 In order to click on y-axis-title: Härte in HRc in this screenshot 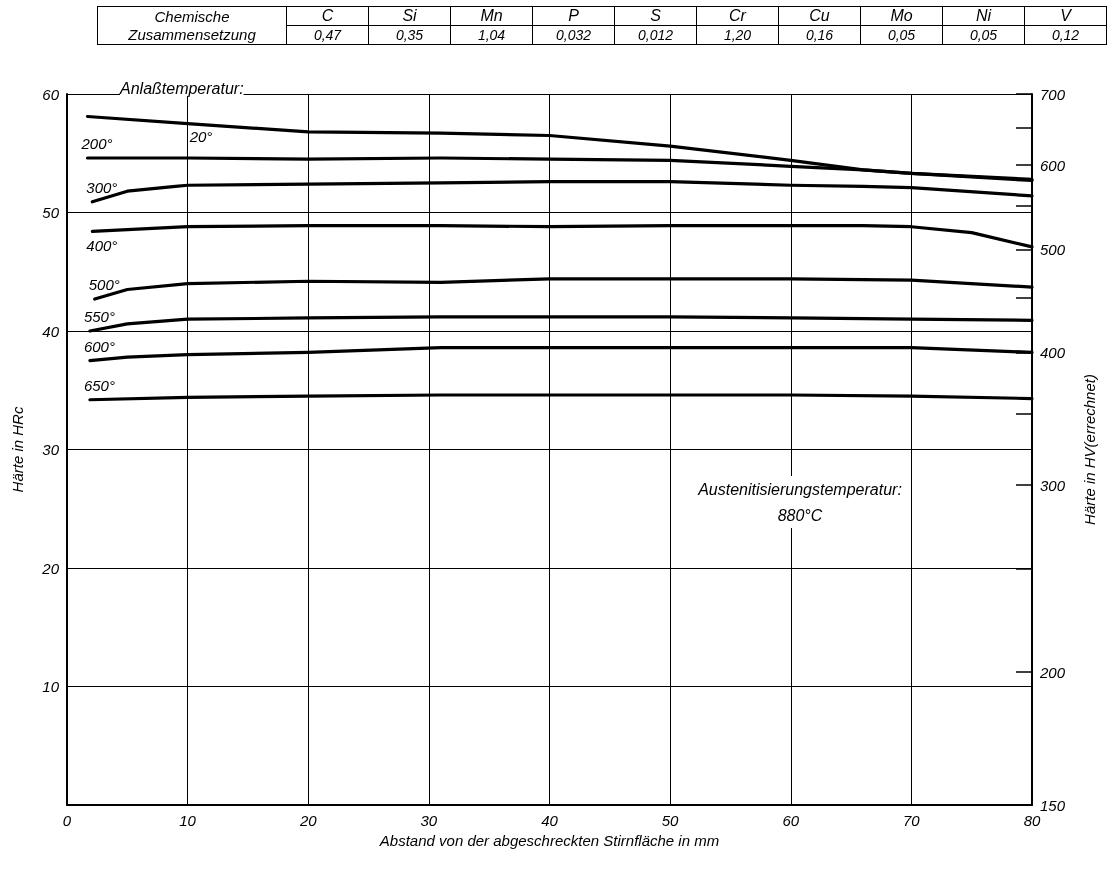, I will do `click(17, 449)`.